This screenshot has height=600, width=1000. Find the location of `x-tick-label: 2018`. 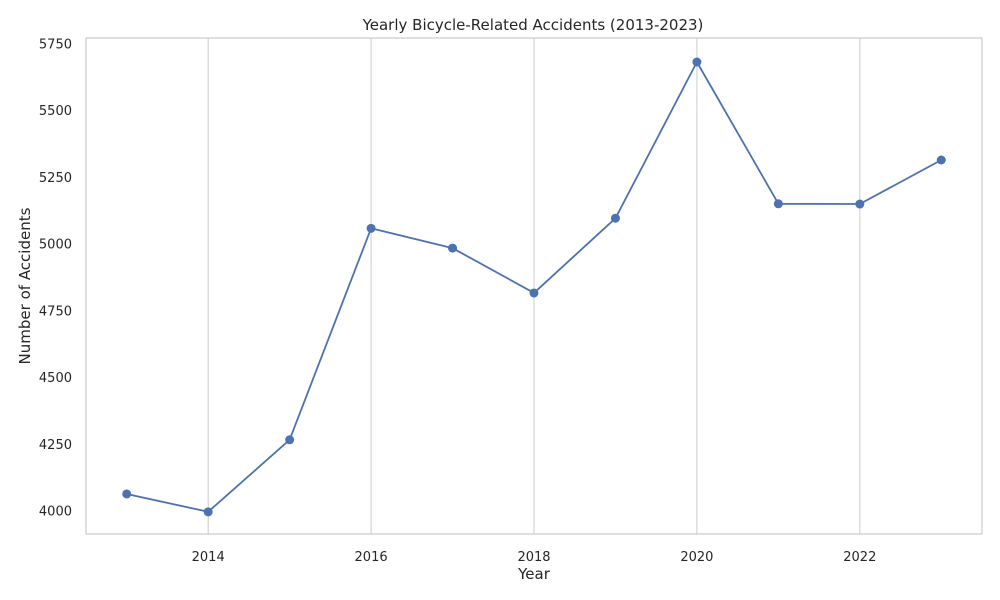

x-tick-label: 2018 is located at coordinates (533, 557).